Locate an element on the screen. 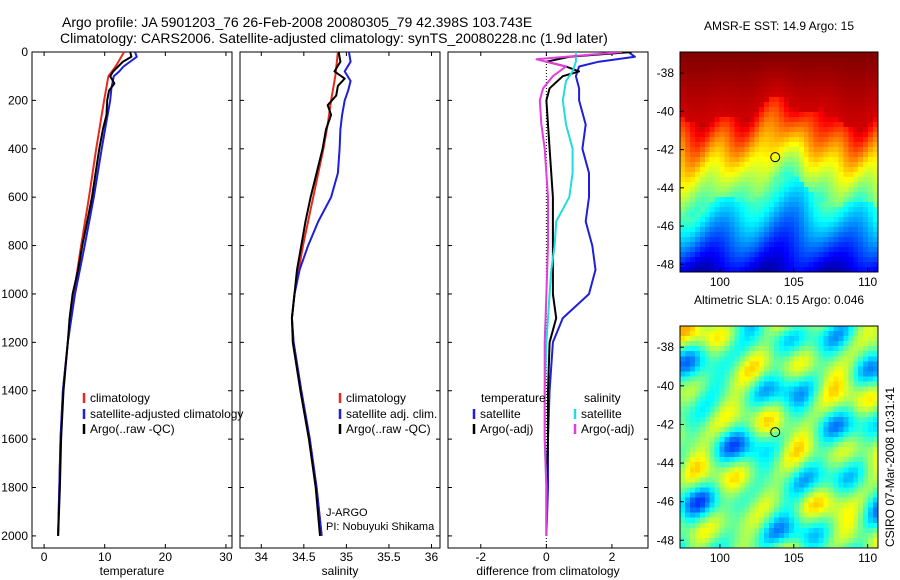 The width and height of the screenshot is (900, 580). legend-temp-satellite-label: satellite is located at coordinates (500, 414).